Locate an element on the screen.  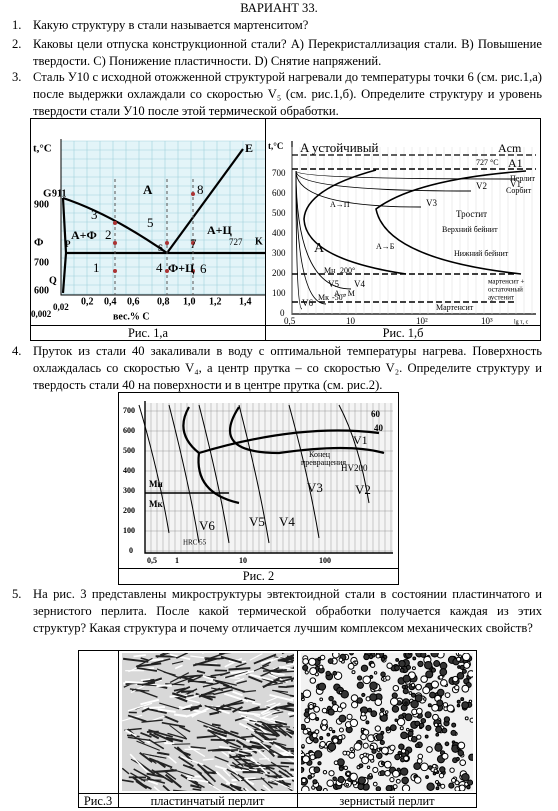
diagram-label: V4 is located at coordinates (359, 284).